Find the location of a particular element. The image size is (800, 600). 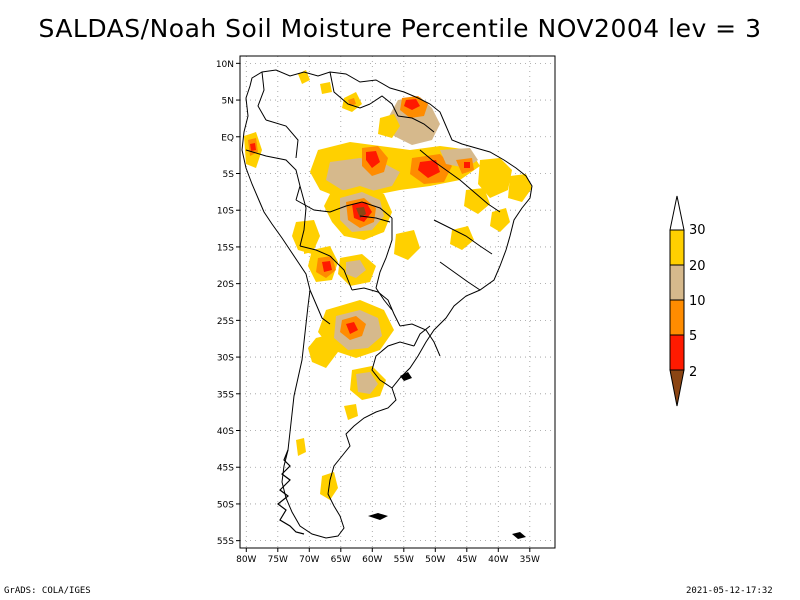

patch-chaco is located at coordinates (351, 334).